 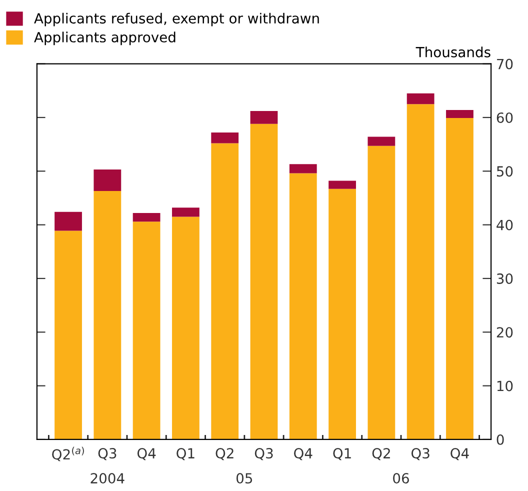 I want to click on y-tick-label: 10, so click(x=505, y=386).